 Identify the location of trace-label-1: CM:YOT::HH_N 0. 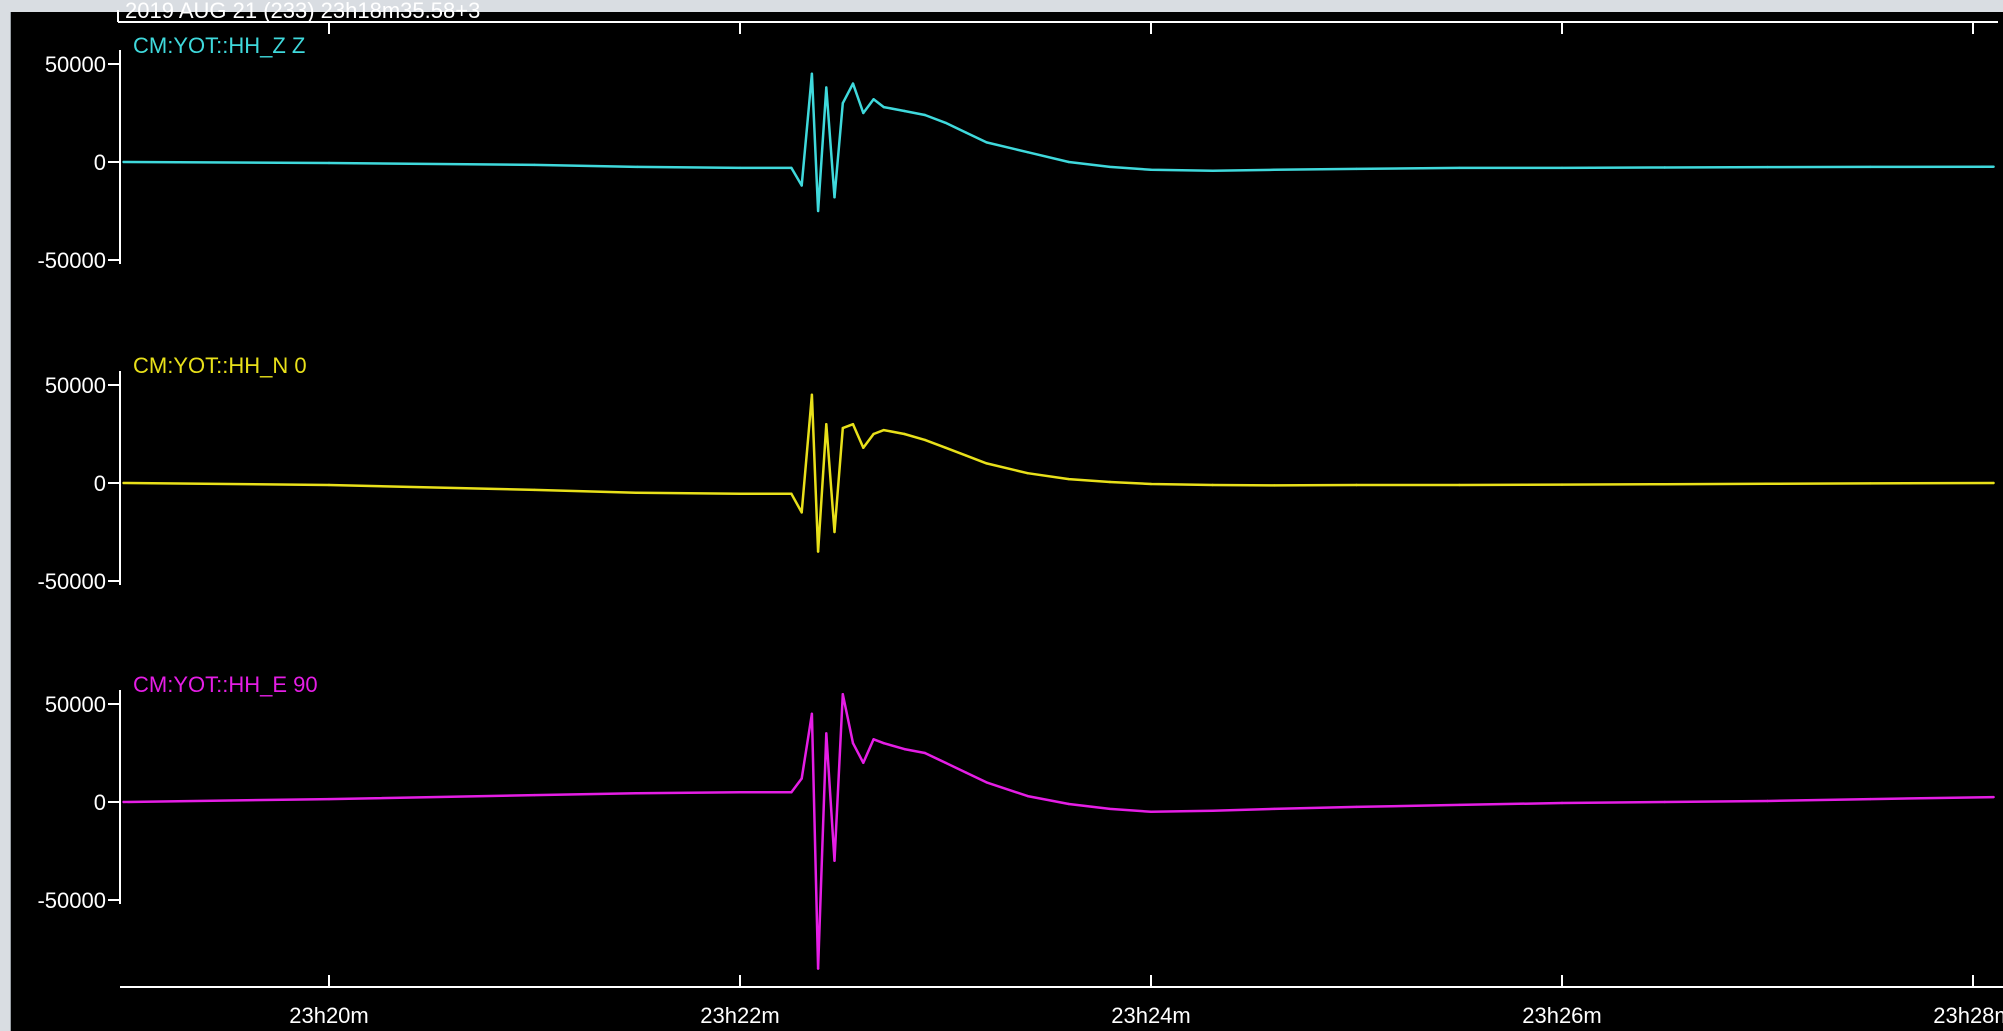
(220, 365).